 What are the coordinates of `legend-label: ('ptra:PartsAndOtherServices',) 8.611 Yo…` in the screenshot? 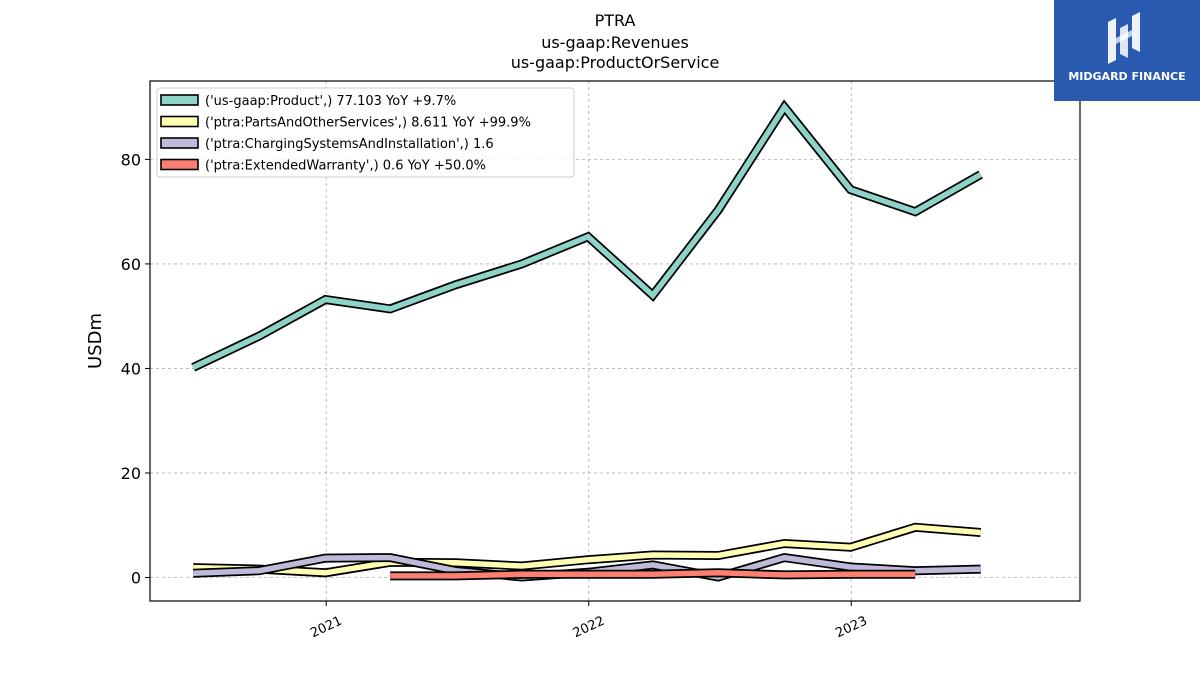 It's located at (368, 123).